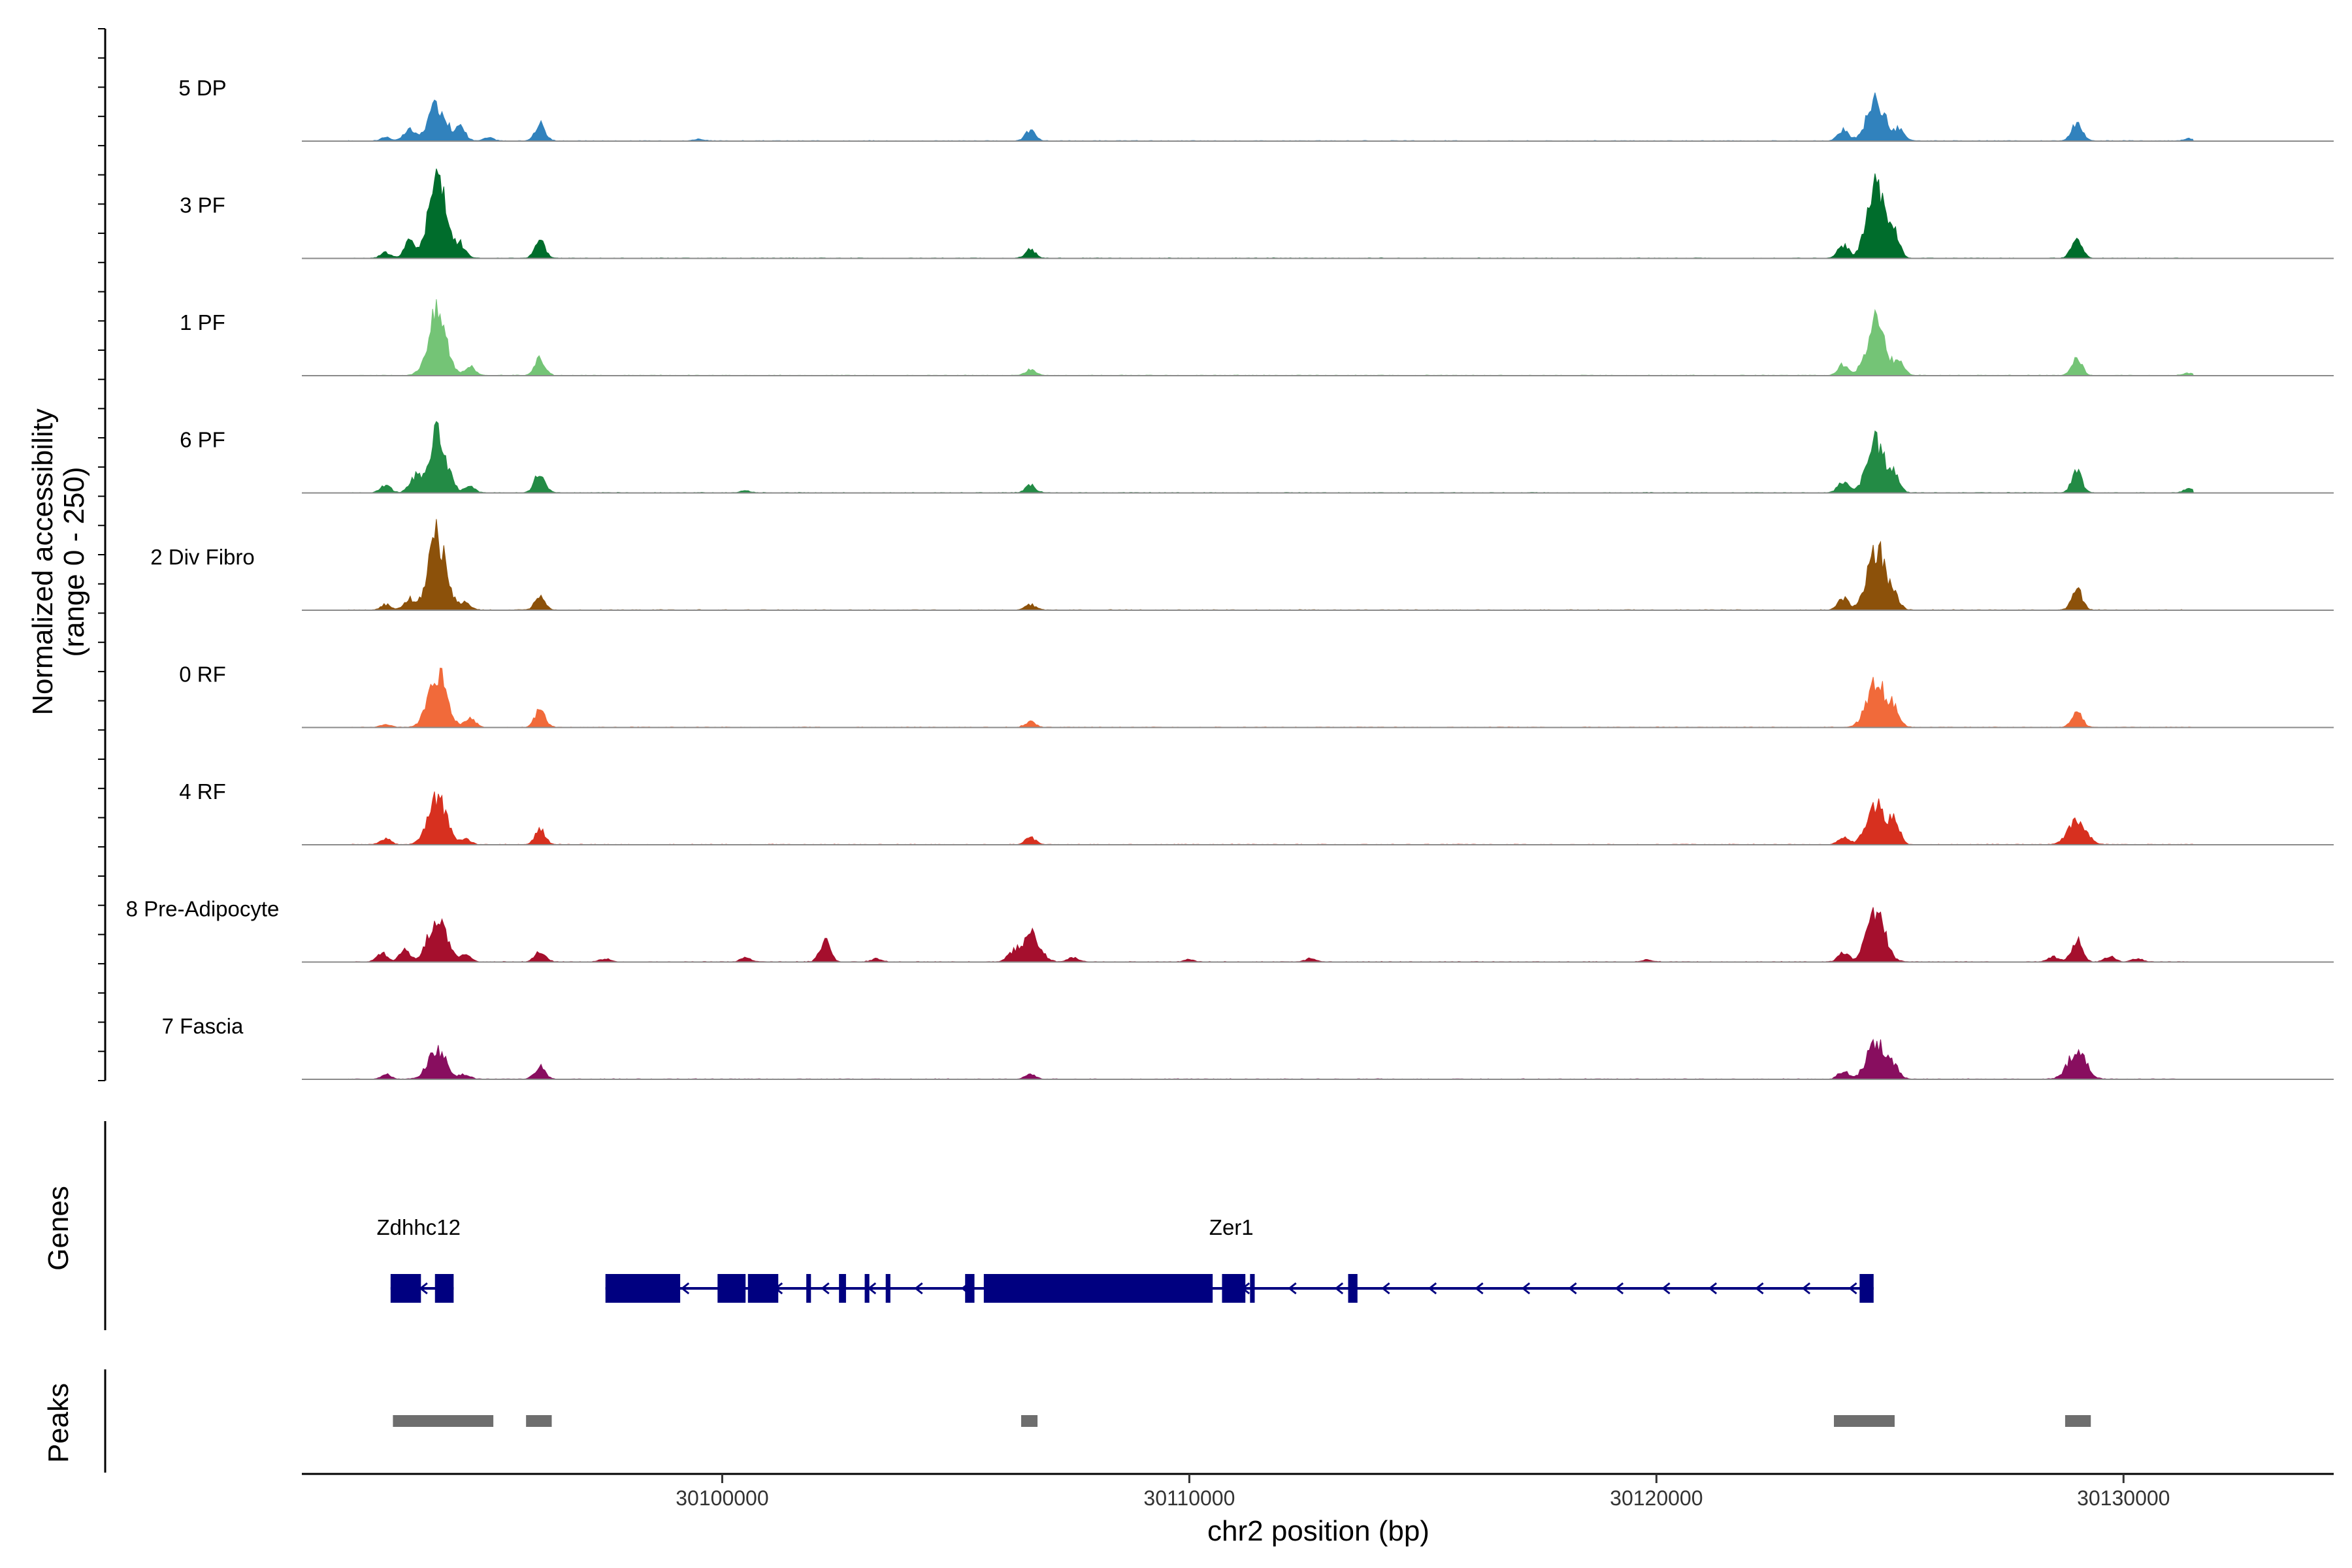  Describe the element at coordinates (43, 561) in the screenshot. I see `y-axis-title-line1: Normalized accessibility` at that location.